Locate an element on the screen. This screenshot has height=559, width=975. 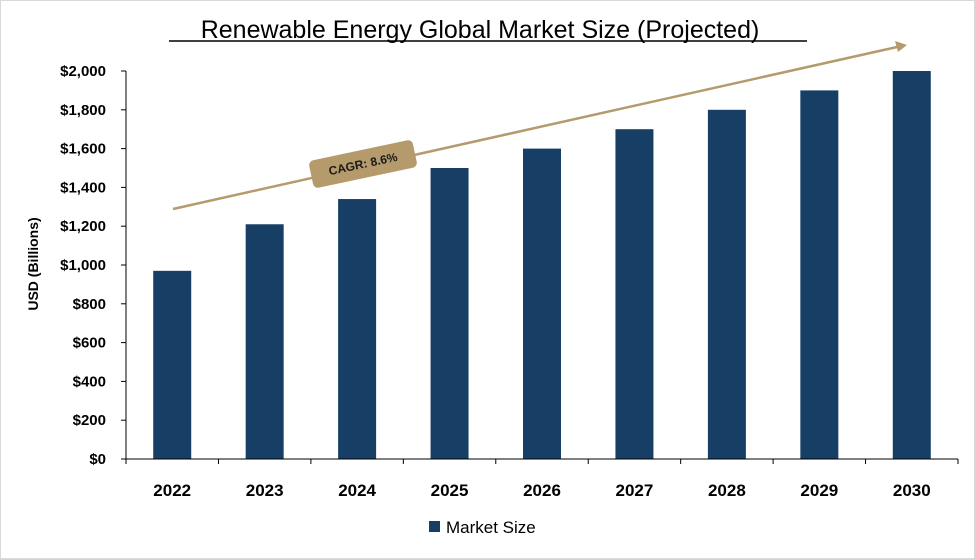
bar-2022 is located at coordinates (172, 364).